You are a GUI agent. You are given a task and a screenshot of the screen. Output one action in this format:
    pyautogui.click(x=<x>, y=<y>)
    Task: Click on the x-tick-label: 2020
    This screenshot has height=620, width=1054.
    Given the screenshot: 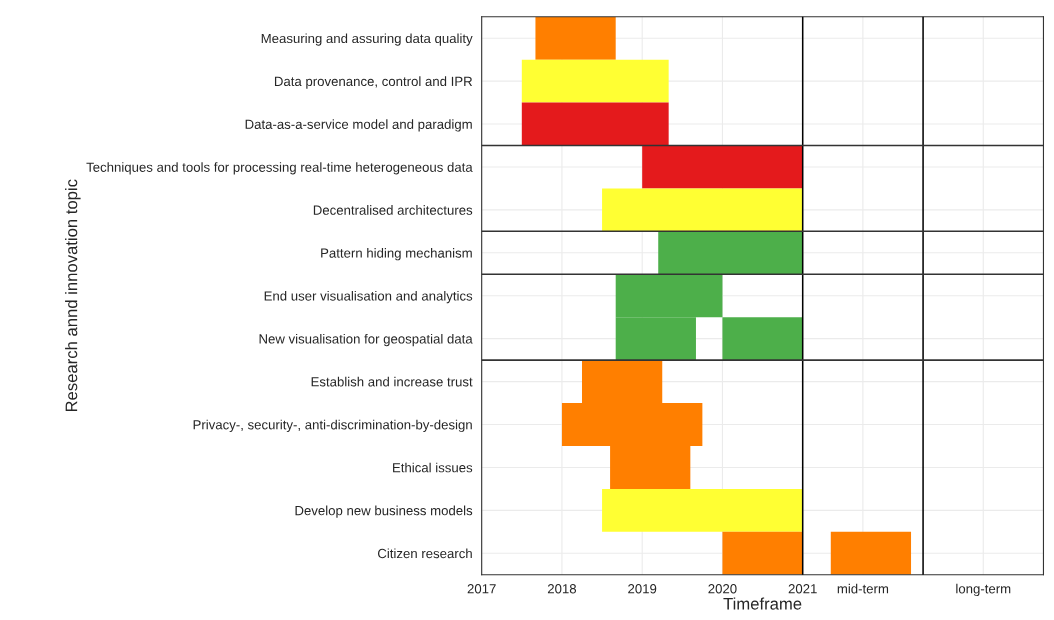 What is the action you would take?
    pyautogui.click(x=722, y=589)
    